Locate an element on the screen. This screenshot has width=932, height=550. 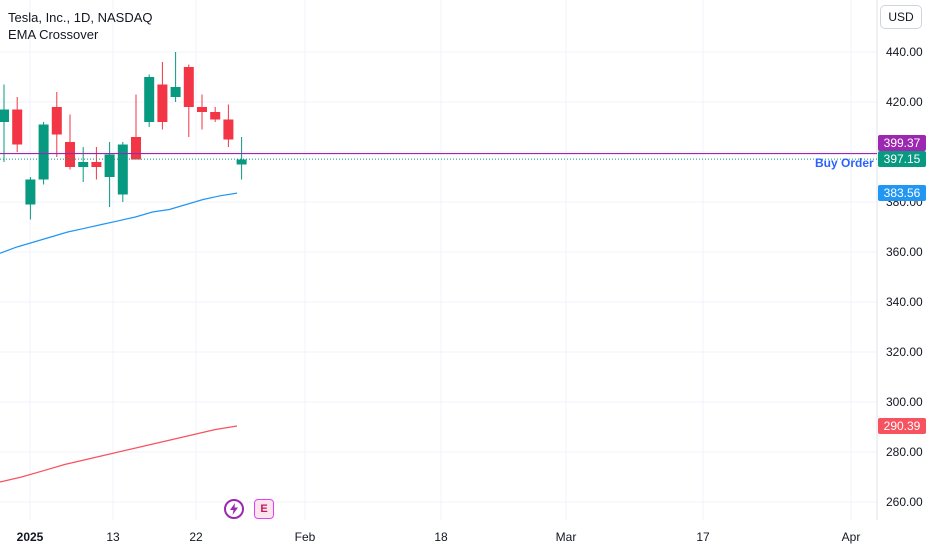
price-tick-label: 300.00 is located at coordinates (904, 402).